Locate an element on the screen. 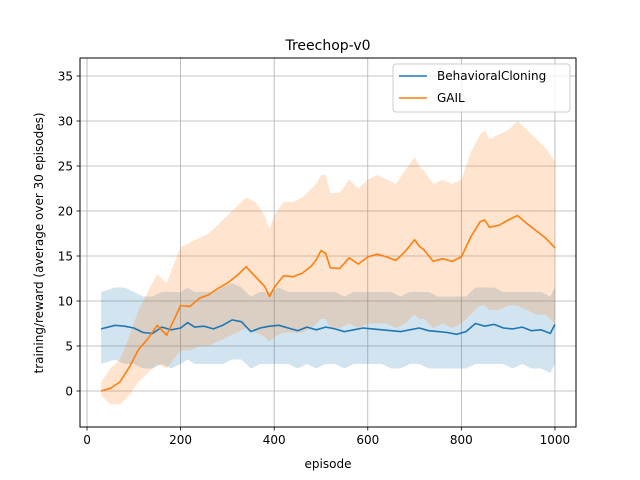 The width and height of the screenshot is (640, 480). y-tick-label: 5 is located at coordinates (69, 347).